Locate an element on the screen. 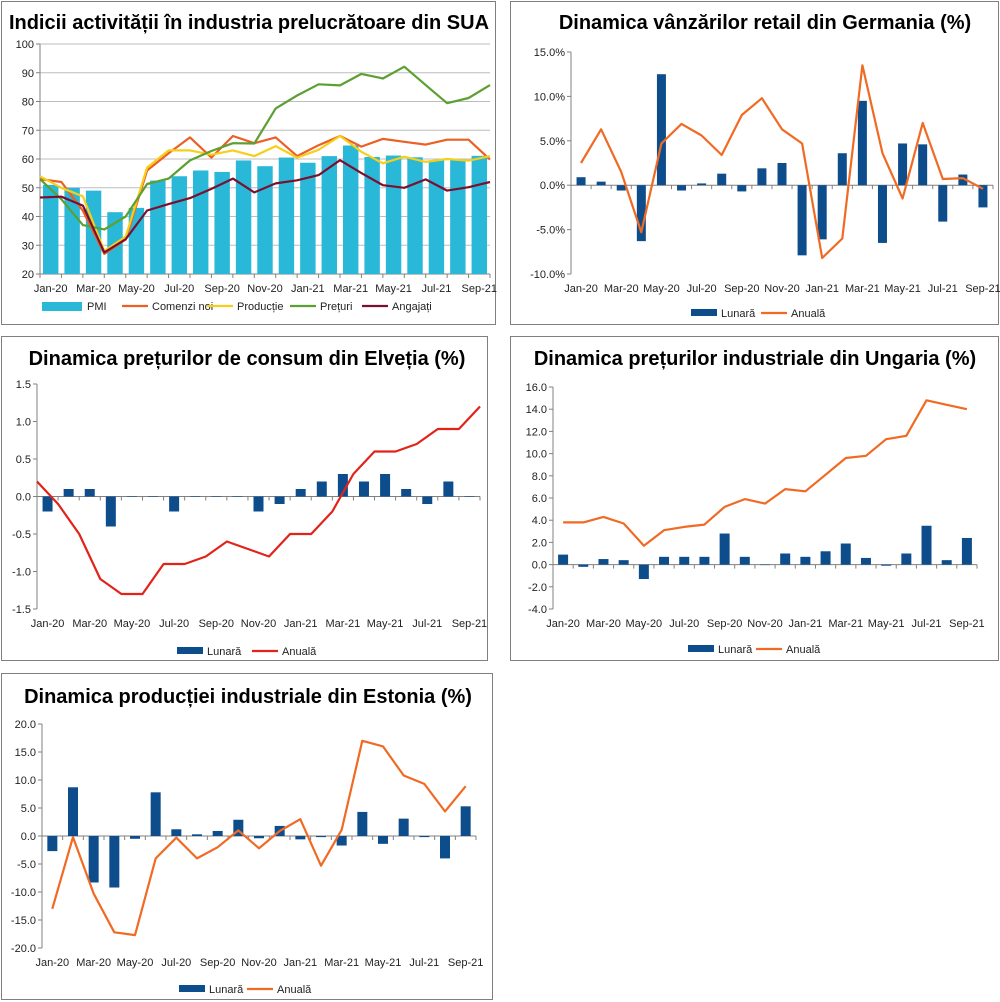 Image resolution: width=1000 pixels, height=1002 pixels. y-tick-label: -10.0 is located at coordinates (23, 893).